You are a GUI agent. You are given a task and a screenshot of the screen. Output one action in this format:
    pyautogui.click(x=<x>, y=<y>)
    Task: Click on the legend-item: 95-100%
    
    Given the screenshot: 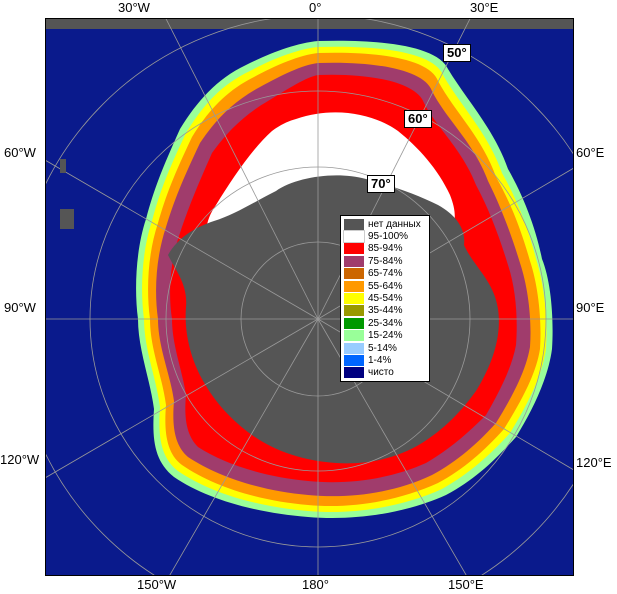 What is the action you would take?
    pyautogui.click(x=384, y=237)
    